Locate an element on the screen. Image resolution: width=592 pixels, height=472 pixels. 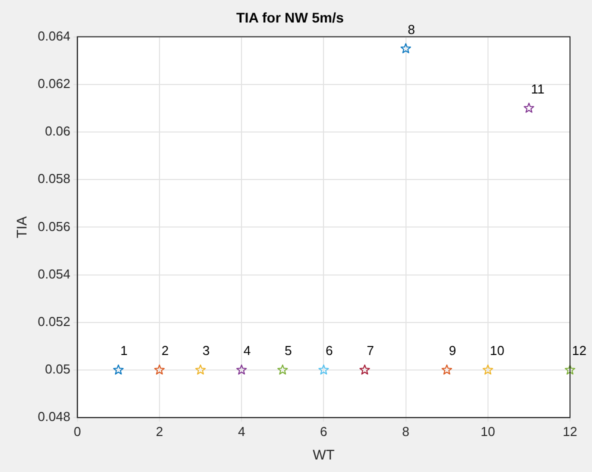
y-tick-label: 0.05 is located at coordinates (57, 369).